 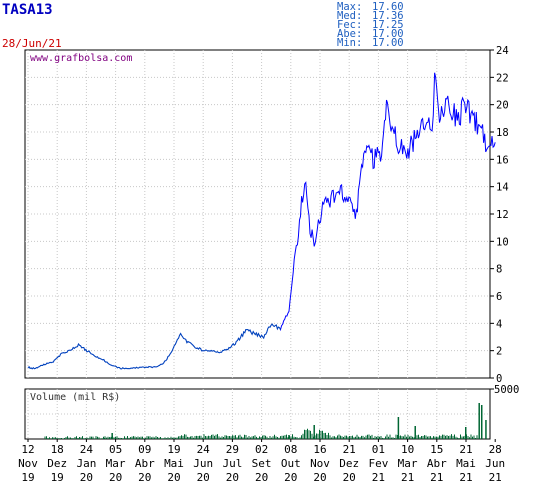 I want to click on stat-med-value: 17.36, so click(x=388, y=16).